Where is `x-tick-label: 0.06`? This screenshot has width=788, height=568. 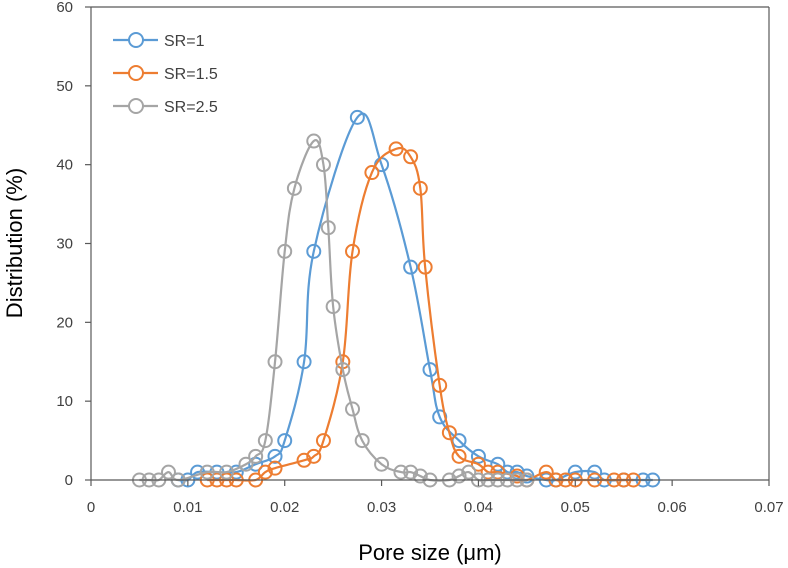 x-tick-label: 0.06 is located at coordinates (672, 507).